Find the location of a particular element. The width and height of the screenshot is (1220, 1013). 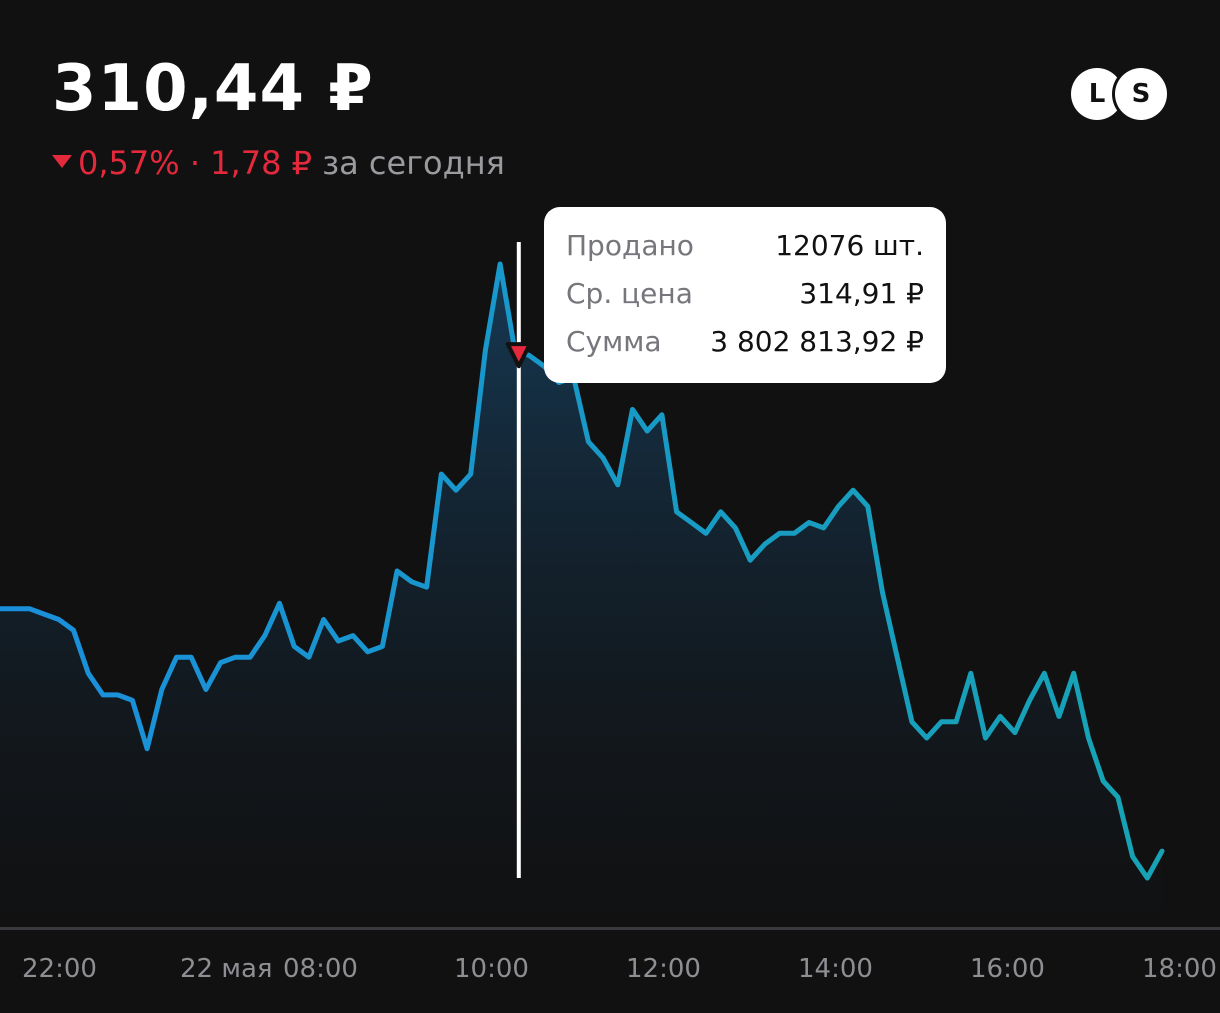

tooltip-key: Продано is located at coordinates (630, 245).